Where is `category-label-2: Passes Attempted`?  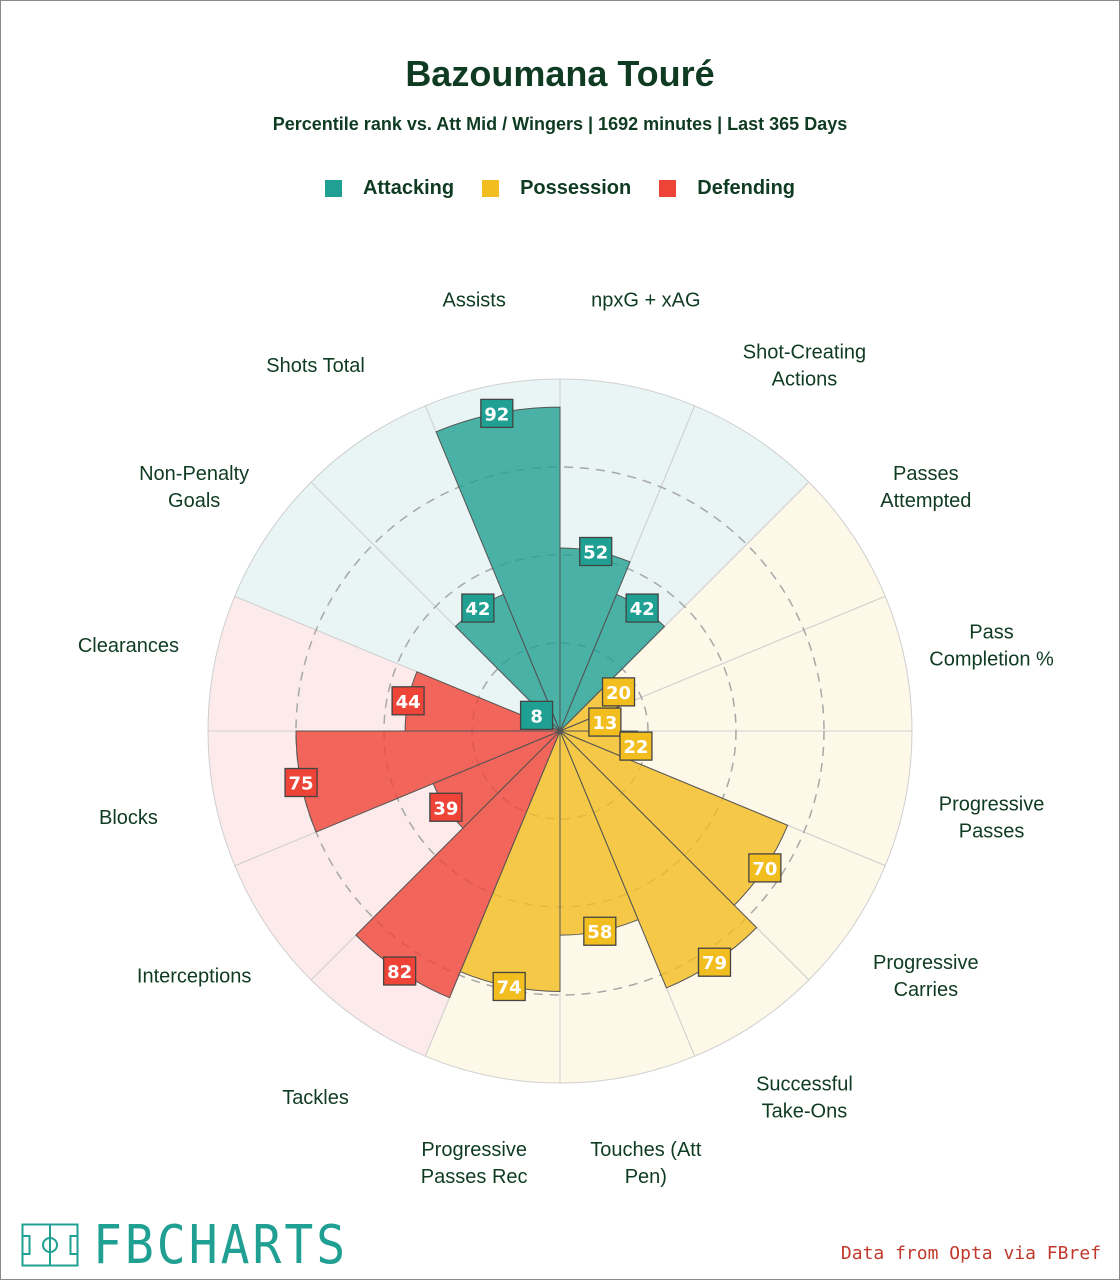
category-label-2: Passes Attempted is located at coordinates (925, 487).